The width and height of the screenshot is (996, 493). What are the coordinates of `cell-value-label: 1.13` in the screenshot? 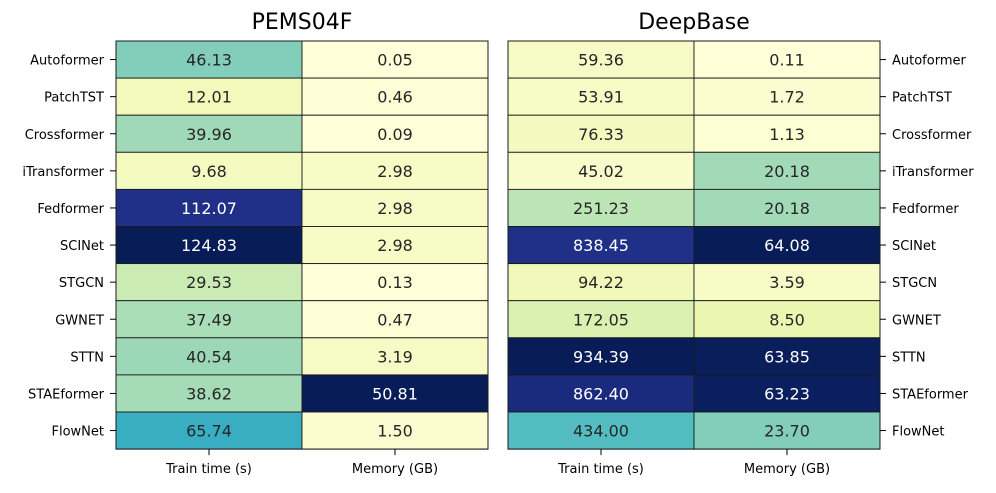 It's located at (787, 134).